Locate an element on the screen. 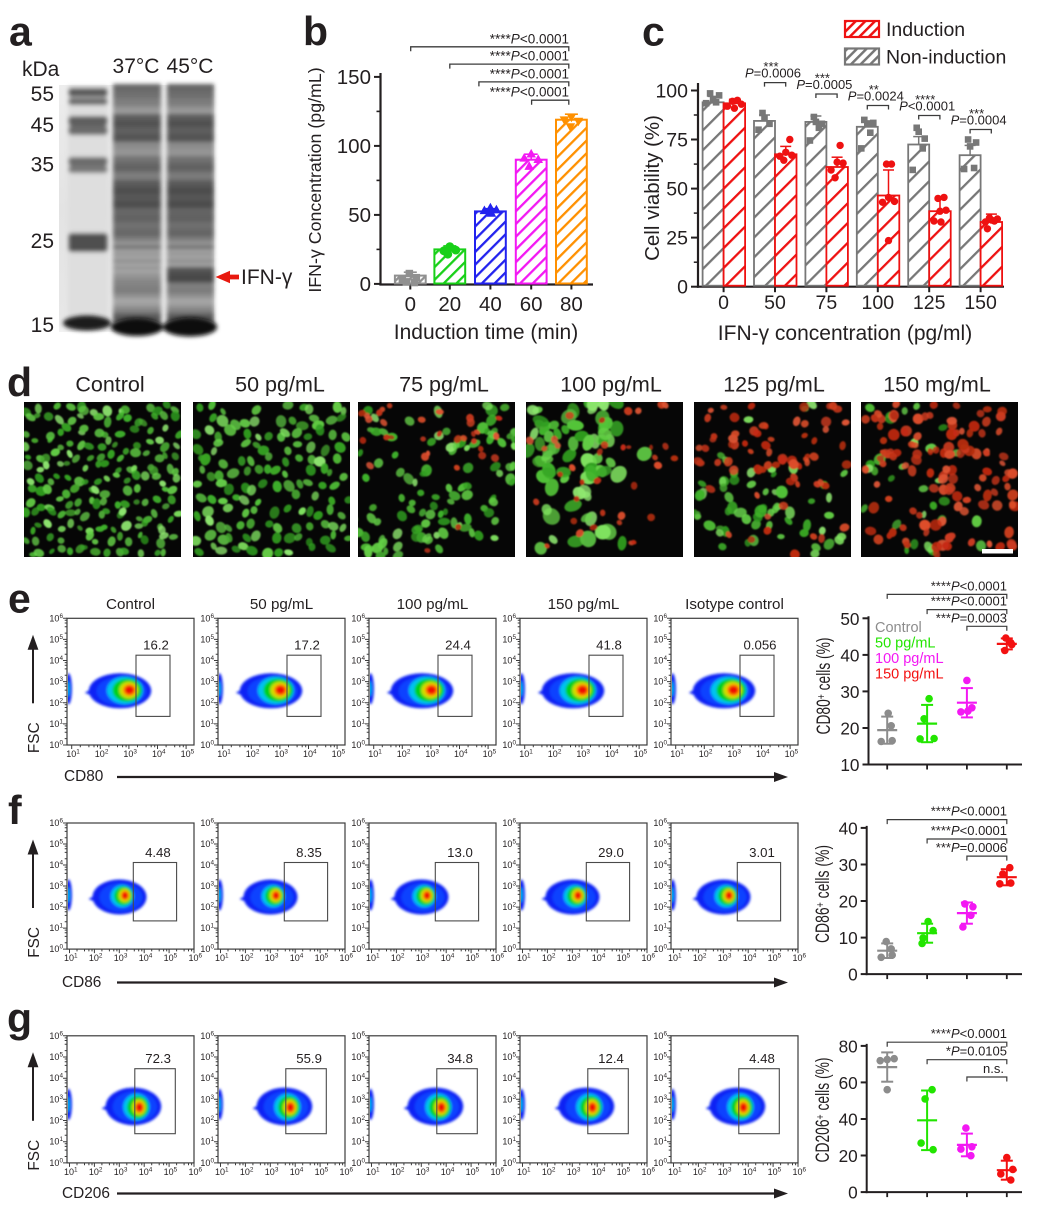 The width and height of the screenshot is (1062, 1208). svg-text: 13.0 is located at coordinates (460, 852).